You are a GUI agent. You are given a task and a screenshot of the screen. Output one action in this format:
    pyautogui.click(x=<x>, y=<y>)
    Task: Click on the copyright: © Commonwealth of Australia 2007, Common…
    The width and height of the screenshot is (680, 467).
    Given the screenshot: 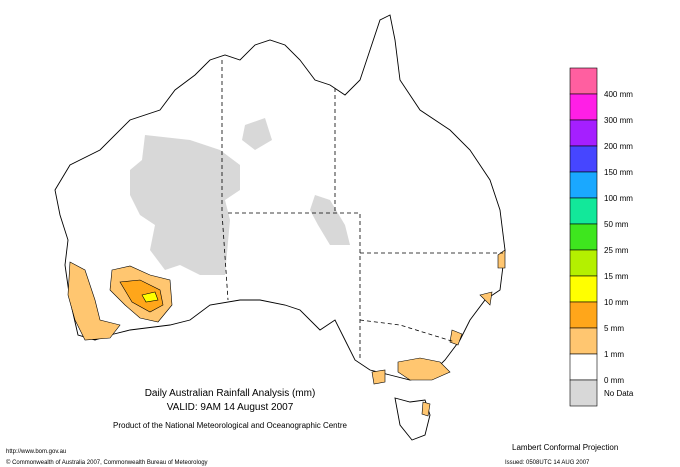 What is the action you would take?
    pyautogui.click(x=107, y=462)
    